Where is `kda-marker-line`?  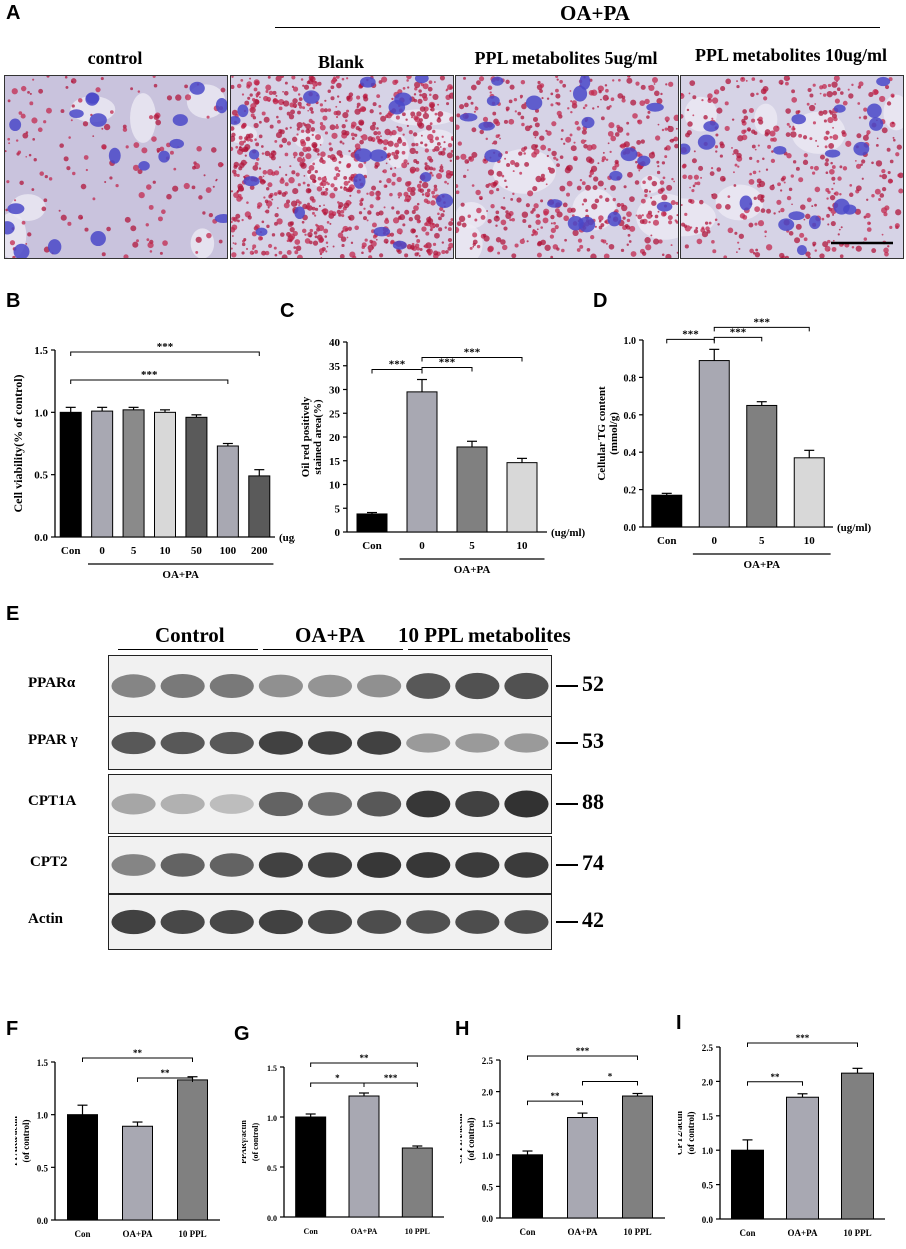
kda-marker-line is located at coordinates (567, 804).